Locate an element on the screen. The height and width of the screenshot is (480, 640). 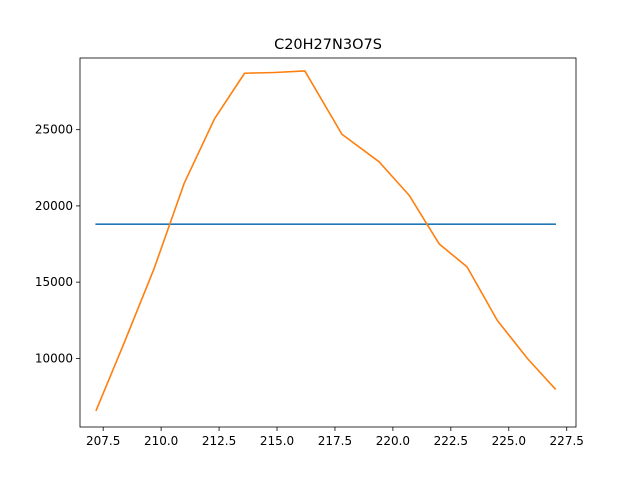
y-tick-label: 20000 is located at coordinates (54, 206).